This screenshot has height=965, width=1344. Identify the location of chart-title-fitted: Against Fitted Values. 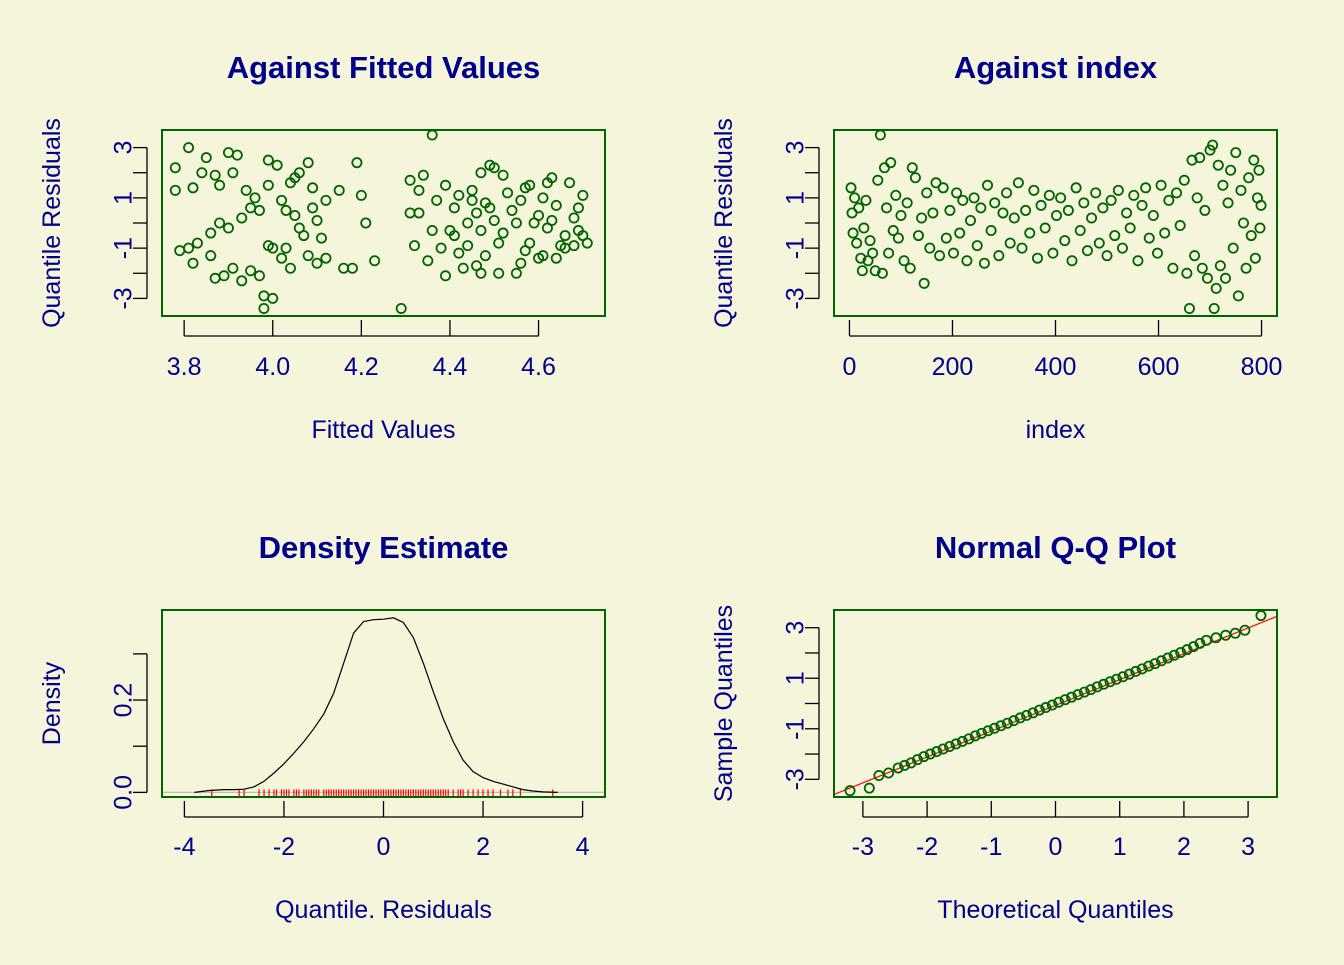
(384, 67).